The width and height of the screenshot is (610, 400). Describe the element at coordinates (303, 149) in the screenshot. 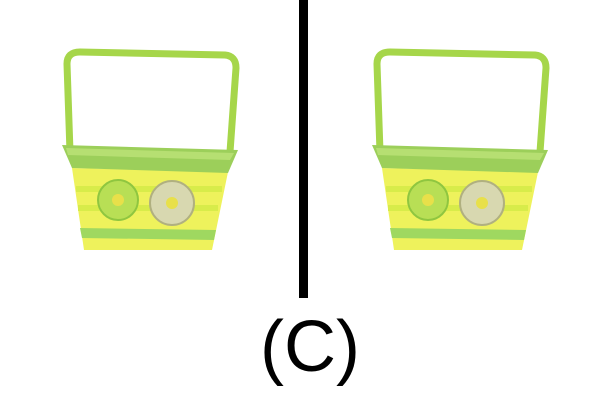

I see `divider` at that location.